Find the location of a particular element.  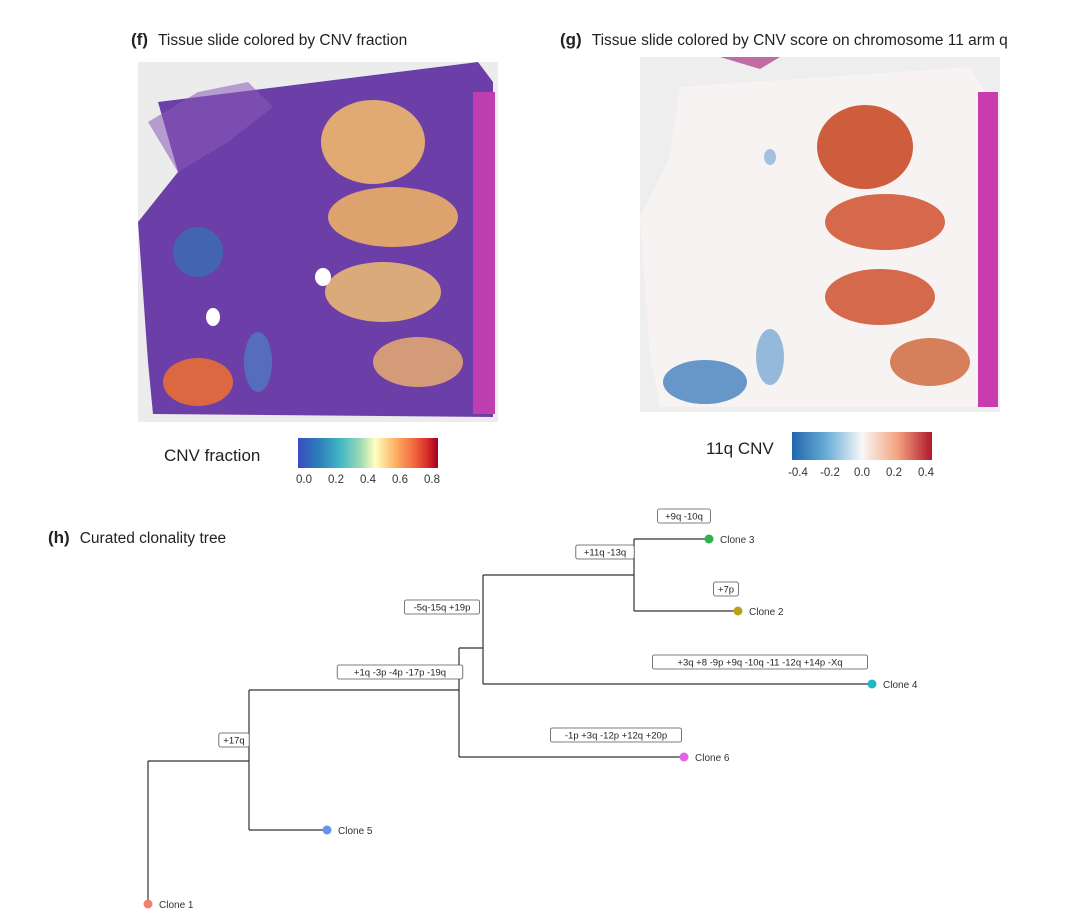

cnv-fraction-tick: 0.4 is located at coordinates (368, 480).